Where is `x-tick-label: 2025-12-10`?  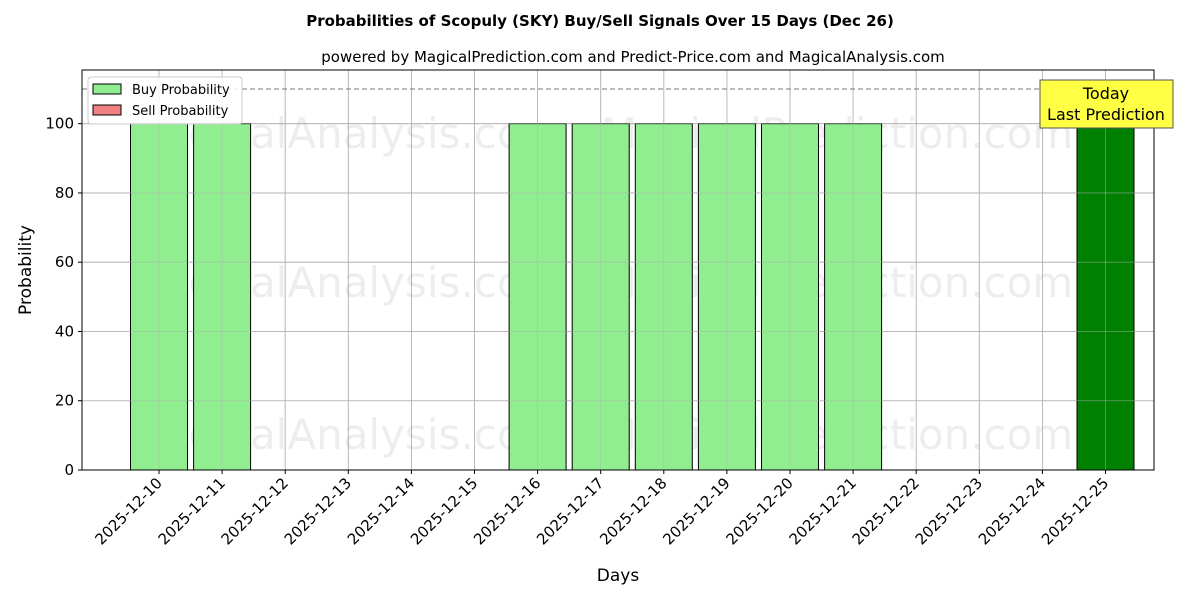 x-tick-label: 2025-12-10 is located at coordinates (128, 511).